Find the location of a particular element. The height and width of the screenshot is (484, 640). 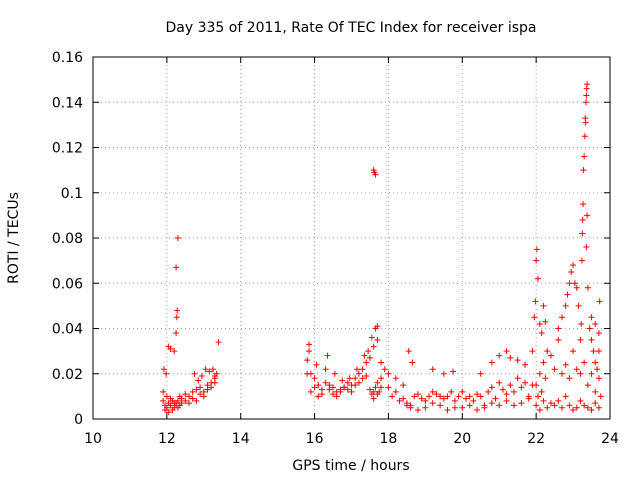

x-tick-label: 10 is located at coordinates (93, 439).